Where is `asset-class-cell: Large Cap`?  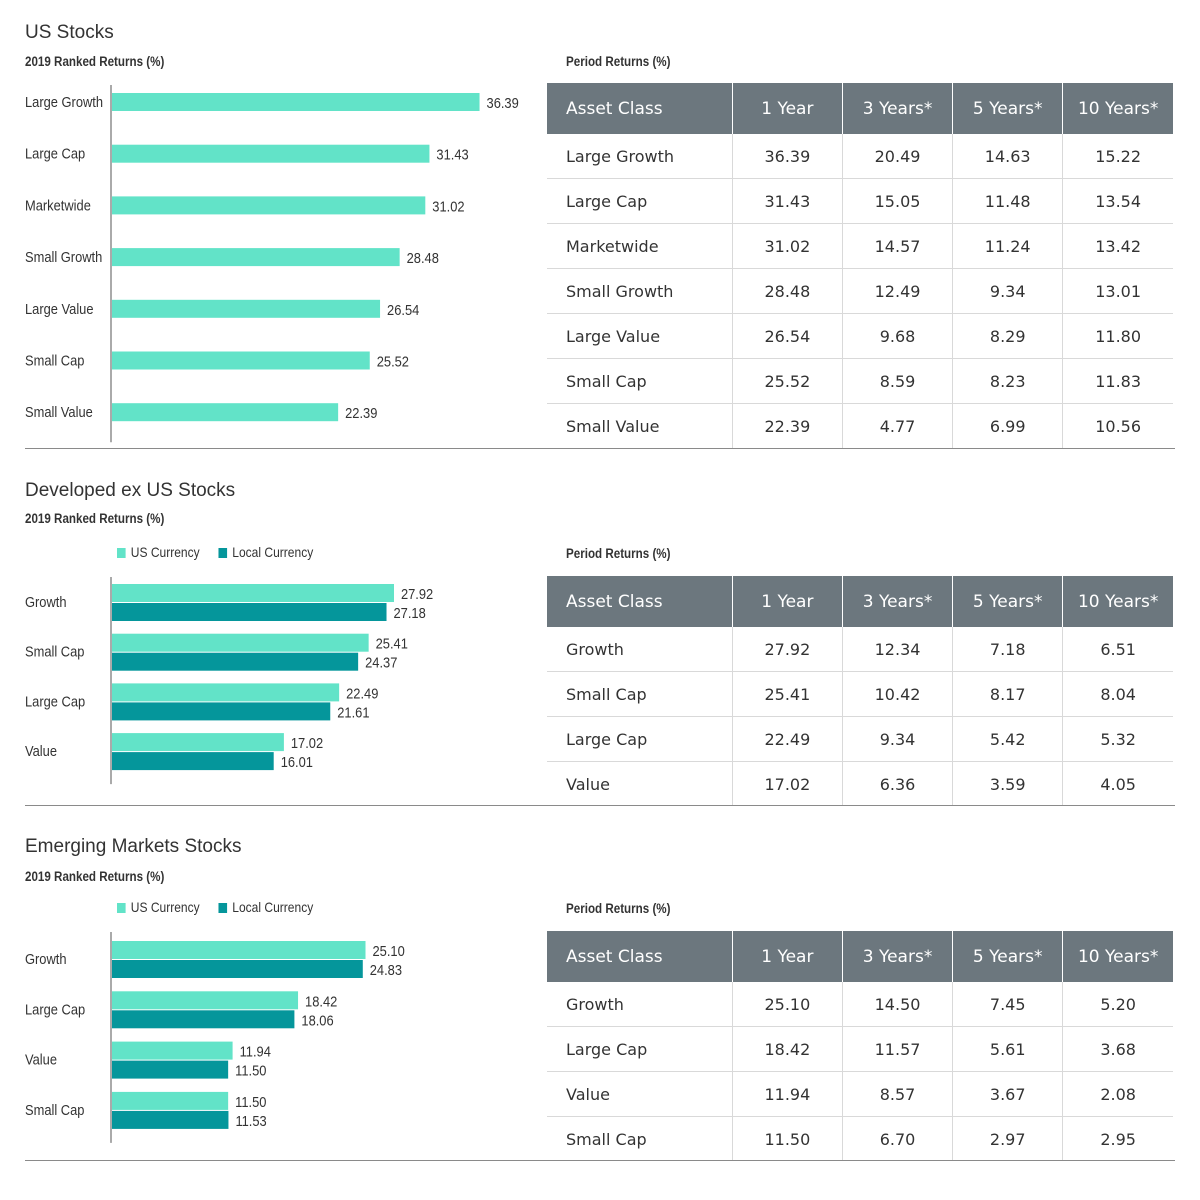
asset-class-cell: Large Cap is located at coordinates (640, 201).